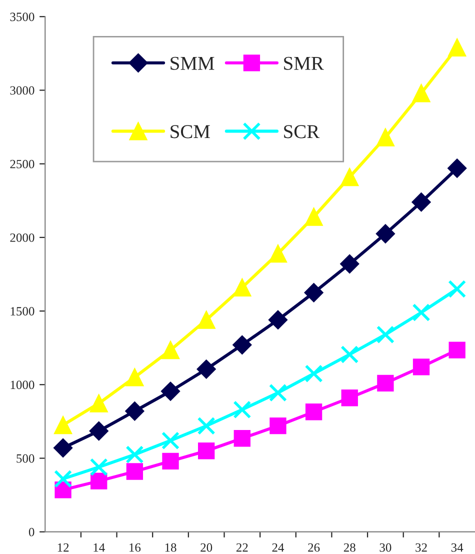 The image size is (475, 554). I want to click on x-tick-label: 18, so click(170, 547).